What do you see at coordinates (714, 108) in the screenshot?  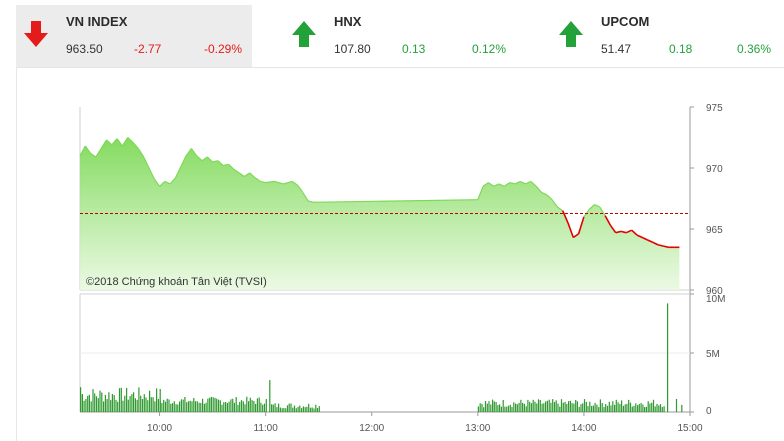 I see `price-tick-label: 975` at bounding box center [714, 108].